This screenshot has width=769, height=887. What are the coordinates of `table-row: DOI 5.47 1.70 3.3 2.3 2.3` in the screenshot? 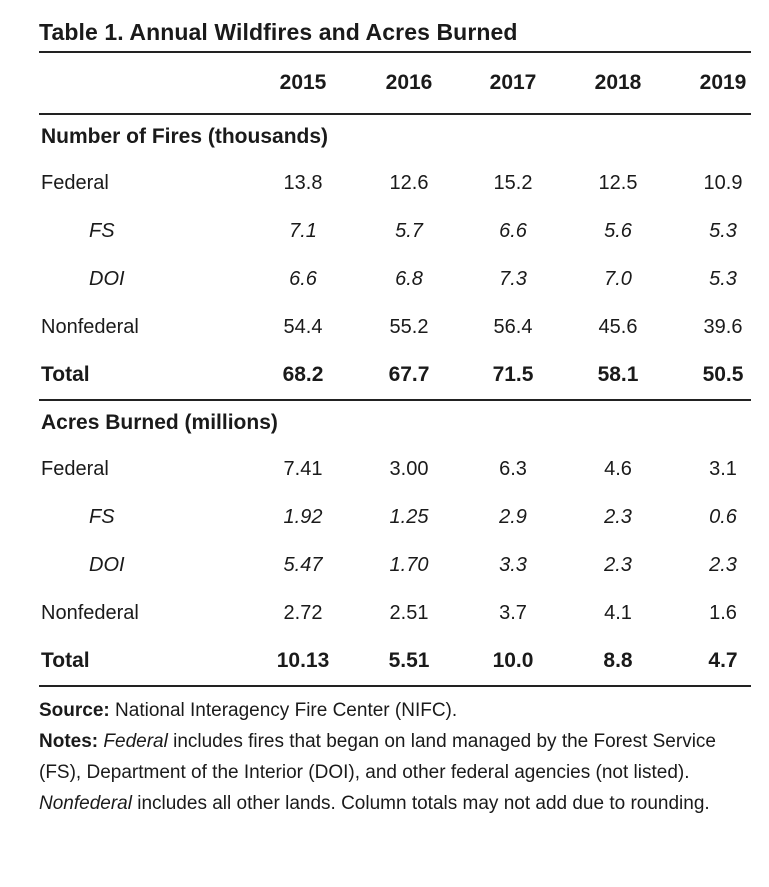 It's located at (395, 565).